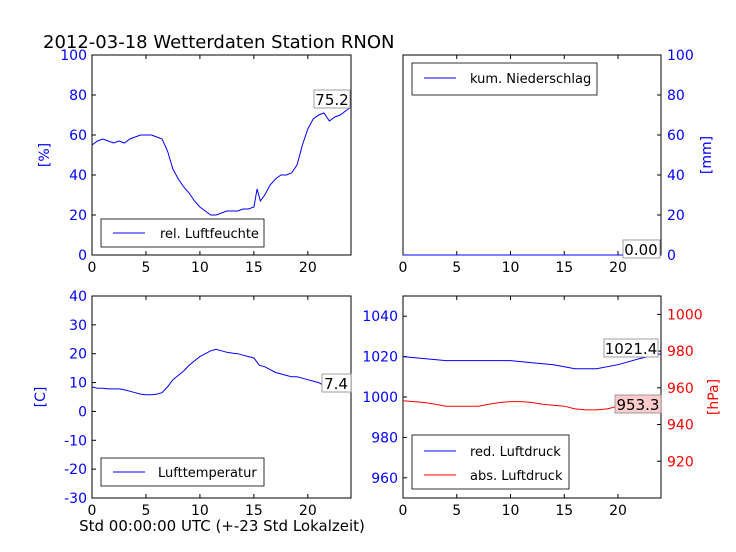 The height and width of the screenshot is (552, 736). What do you see at coordinates (564, 268) in the screenshot?
I see `precipitation-x-tick-label: 15` at bounding box center [564, 268].